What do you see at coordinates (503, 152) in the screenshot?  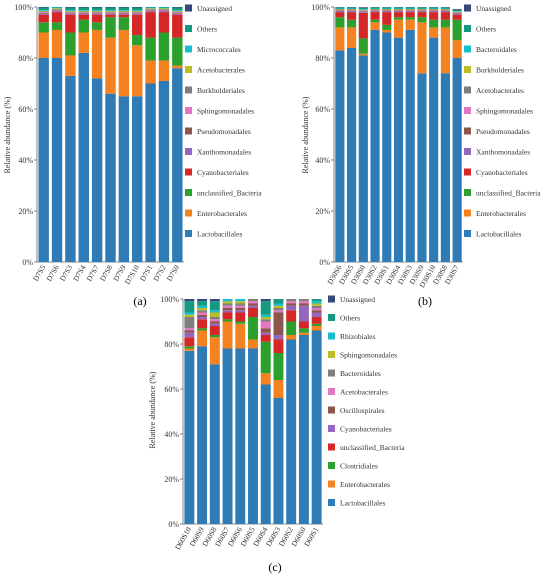 I see `chart1-legend-label: Xanthomonadales` at bounding box center [503, 152].